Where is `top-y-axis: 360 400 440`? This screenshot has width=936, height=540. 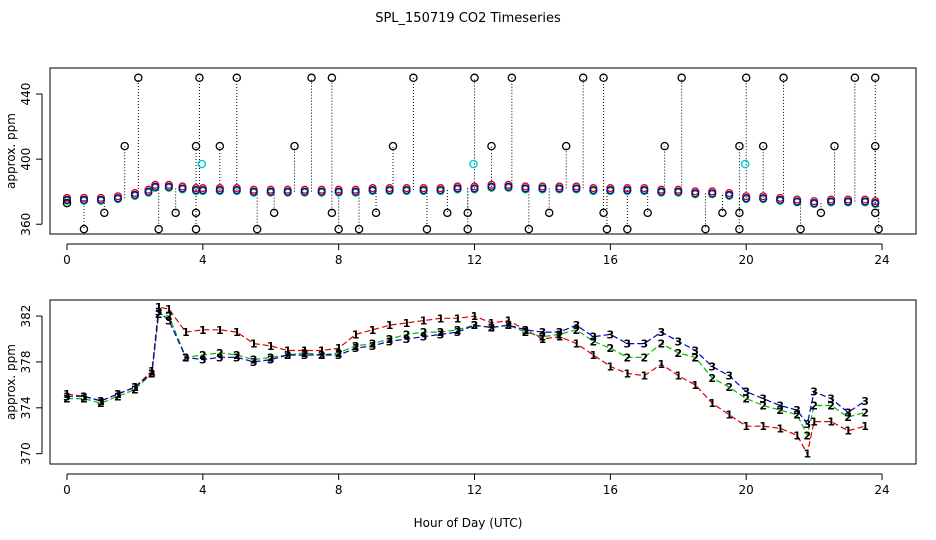
top-y-axis: 360 400 440 is located at coordinates (31, 159).